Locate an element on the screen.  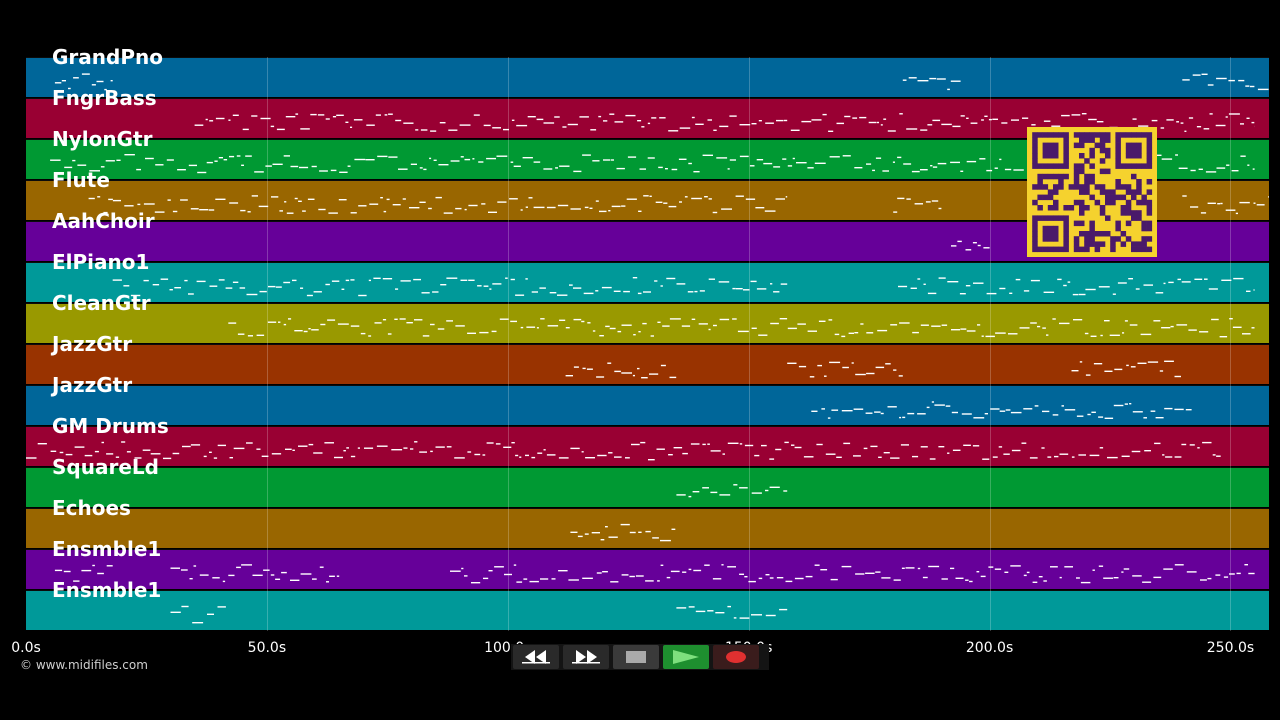
record-icon is located at coordinates (736, 657).